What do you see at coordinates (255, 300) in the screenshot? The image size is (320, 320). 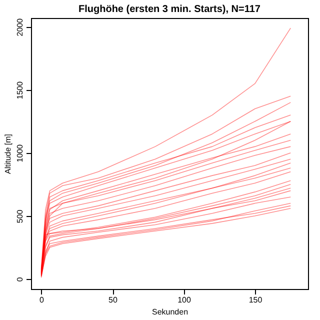 I see `x-tick-label: 150` at bounding box center [255, 300].